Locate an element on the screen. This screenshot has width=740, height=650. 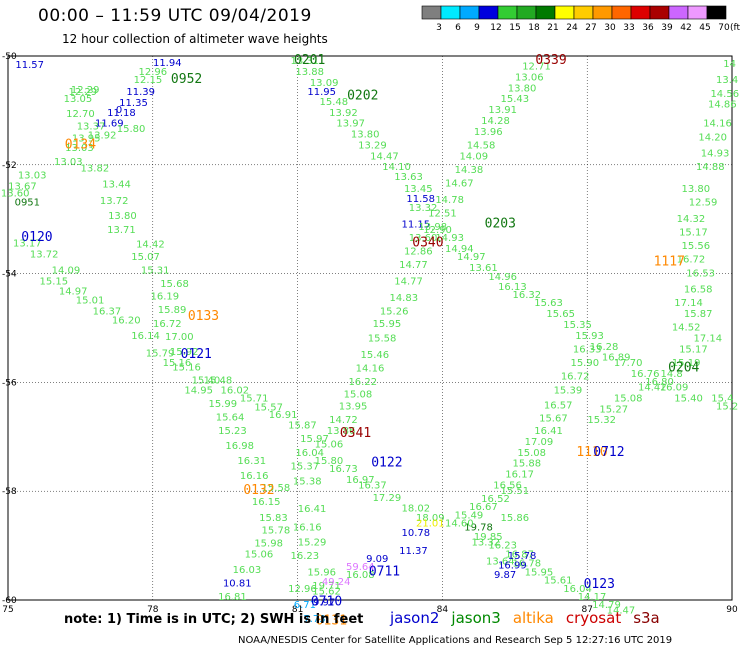
wave-height-value: 15.89 is located at coordinates (172, 310).